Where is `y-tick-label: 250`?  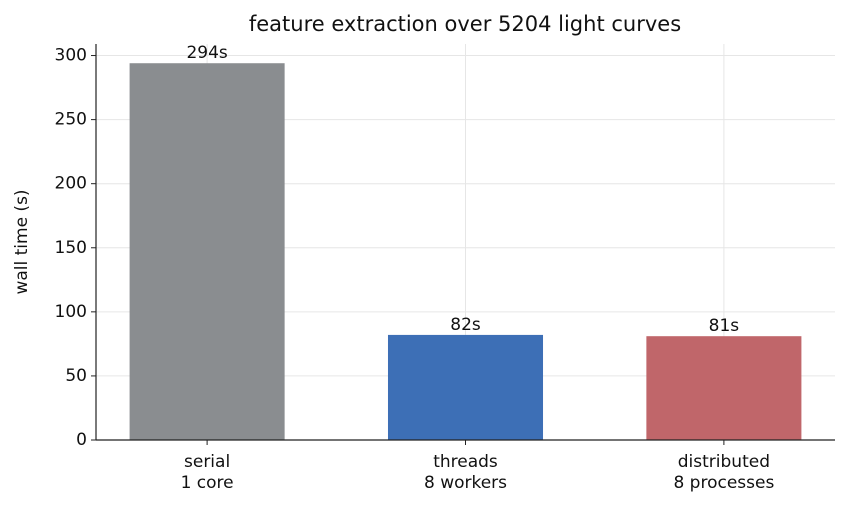 y-tick-label: 250 is located at coordinates (71, 120).